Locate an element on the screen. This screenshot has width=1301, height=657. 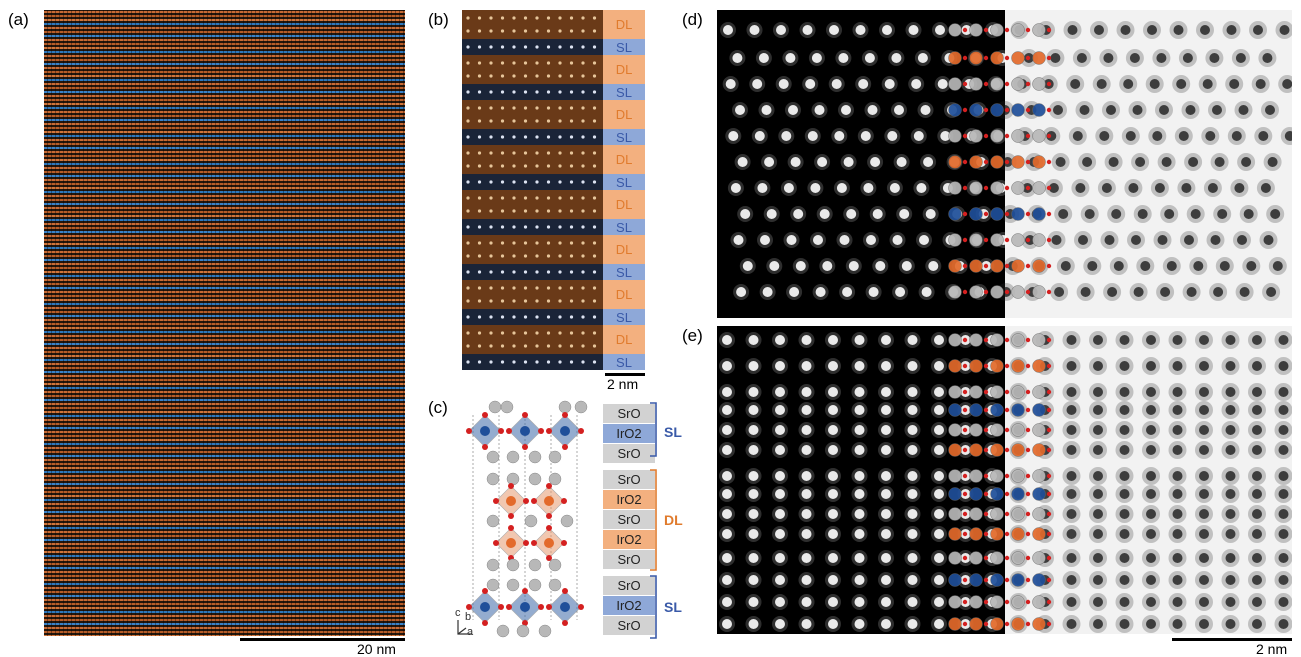
scale-label-e: 2 nm is located at coordinates (1272, 649).